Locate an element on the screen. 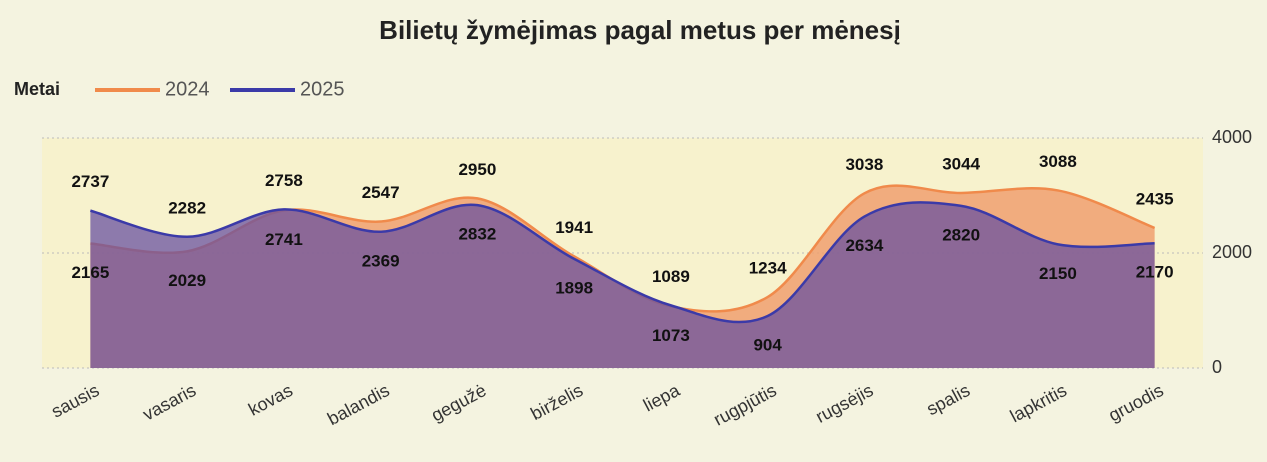 This screenshot has height=462, width=1267. chart-title: Bilietų žymėjimas pagal metus per mėnesį is located at coordinates (640, 30).